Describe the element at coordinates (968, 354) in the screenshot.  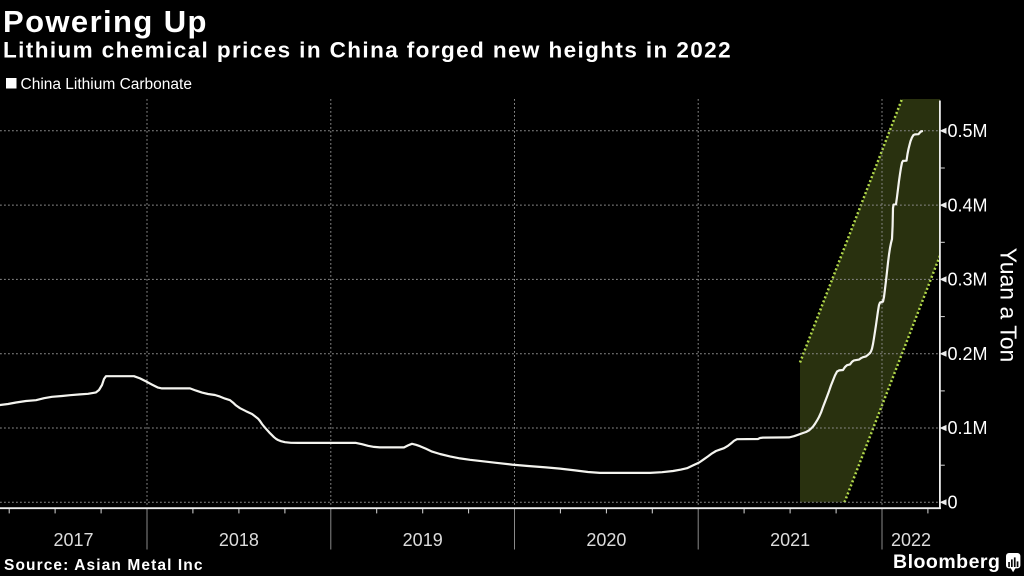
I see `svg-text: 0.2M` at that location.